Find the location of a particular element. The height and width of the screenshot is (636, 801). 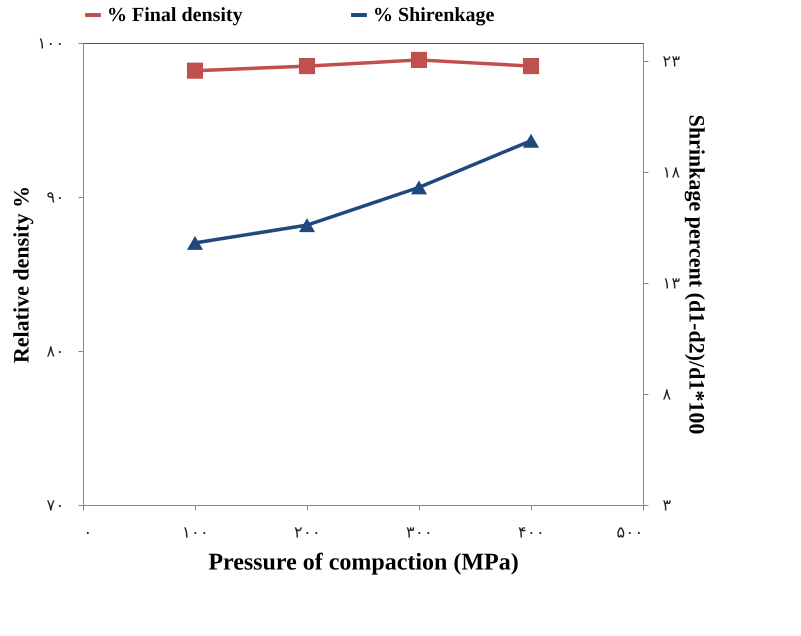

y2-tick-label: ۱۸ is located at coordinates (671, 173).